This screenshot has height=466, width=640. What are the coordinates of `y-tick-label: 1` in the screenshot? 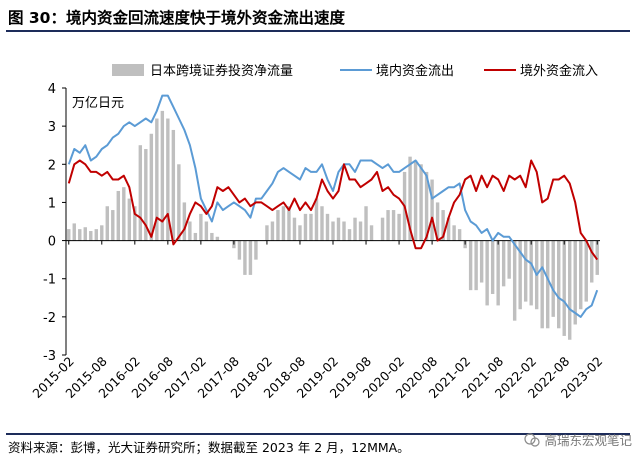 It's located at (52, 203).